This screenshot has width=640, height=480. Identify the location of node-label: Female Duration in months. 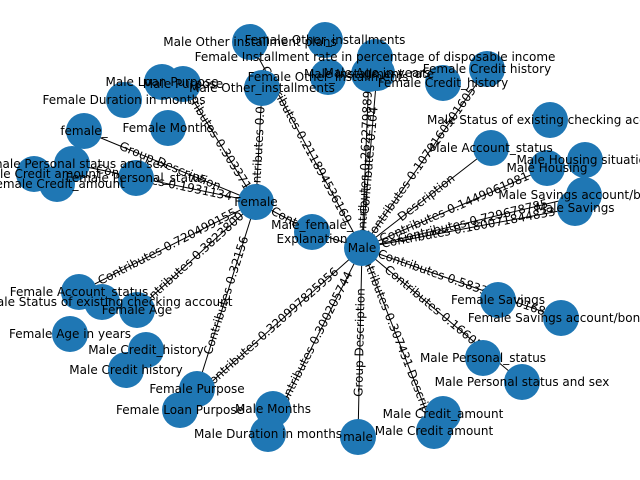
(123, 100).